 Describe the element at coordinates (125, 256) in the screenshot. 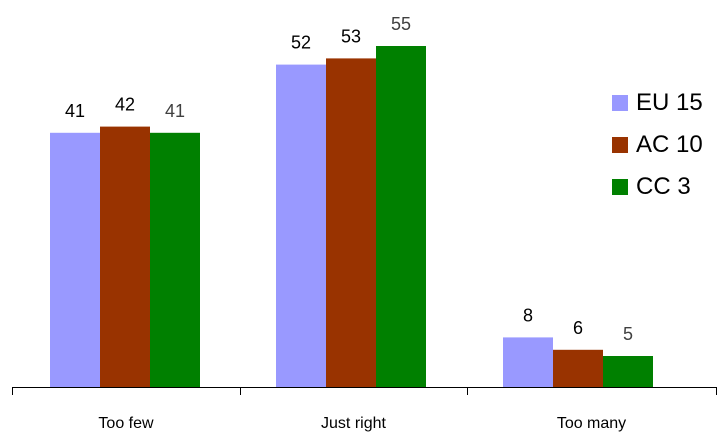

I see `bar-ac-10-too-few` at that location.